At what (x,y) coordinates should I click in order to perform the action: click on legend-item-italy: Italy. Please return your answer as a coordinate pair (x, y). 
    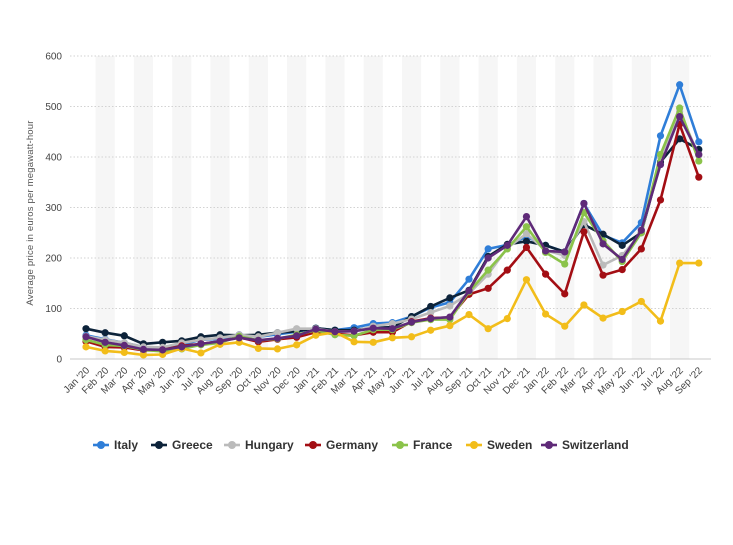
    Looking at the image, I should click on (115, 445).